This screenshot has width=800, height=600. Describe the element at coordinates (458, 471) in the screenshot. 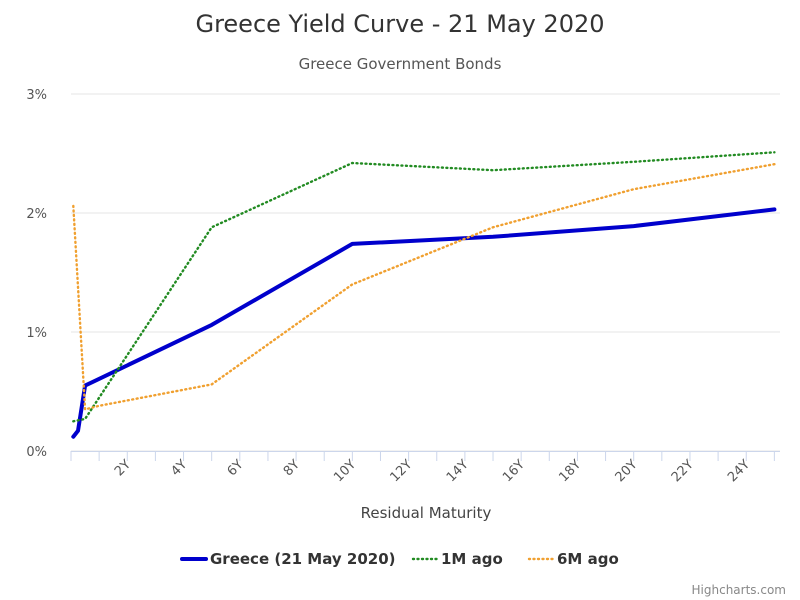

I see `x-tick-label: 14Y` at that location.